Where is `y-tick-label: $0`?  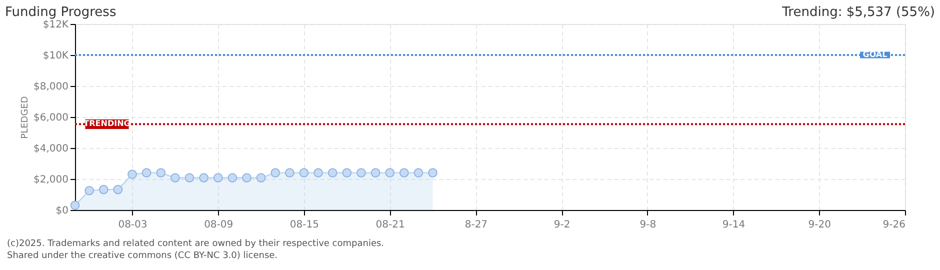 y-tick-label: $0 is located at coordinates (62, 211).